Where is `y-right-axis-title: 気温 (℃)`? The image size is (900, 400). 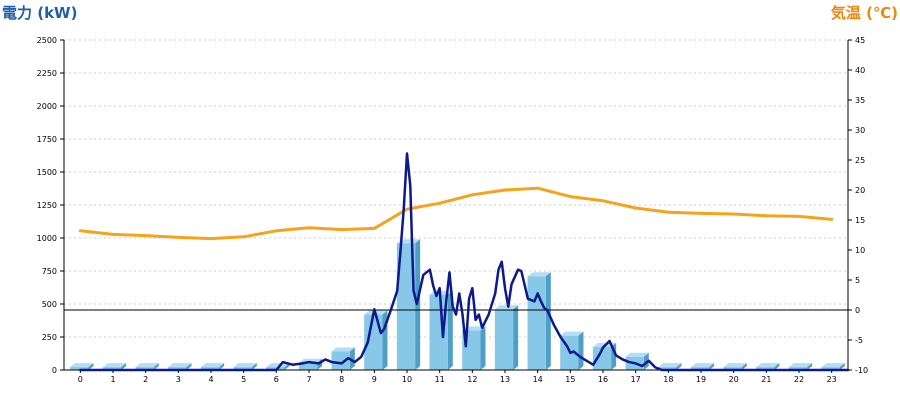 y-right-axis-title: 気温 (℃) is located at coordinates (864, 13).